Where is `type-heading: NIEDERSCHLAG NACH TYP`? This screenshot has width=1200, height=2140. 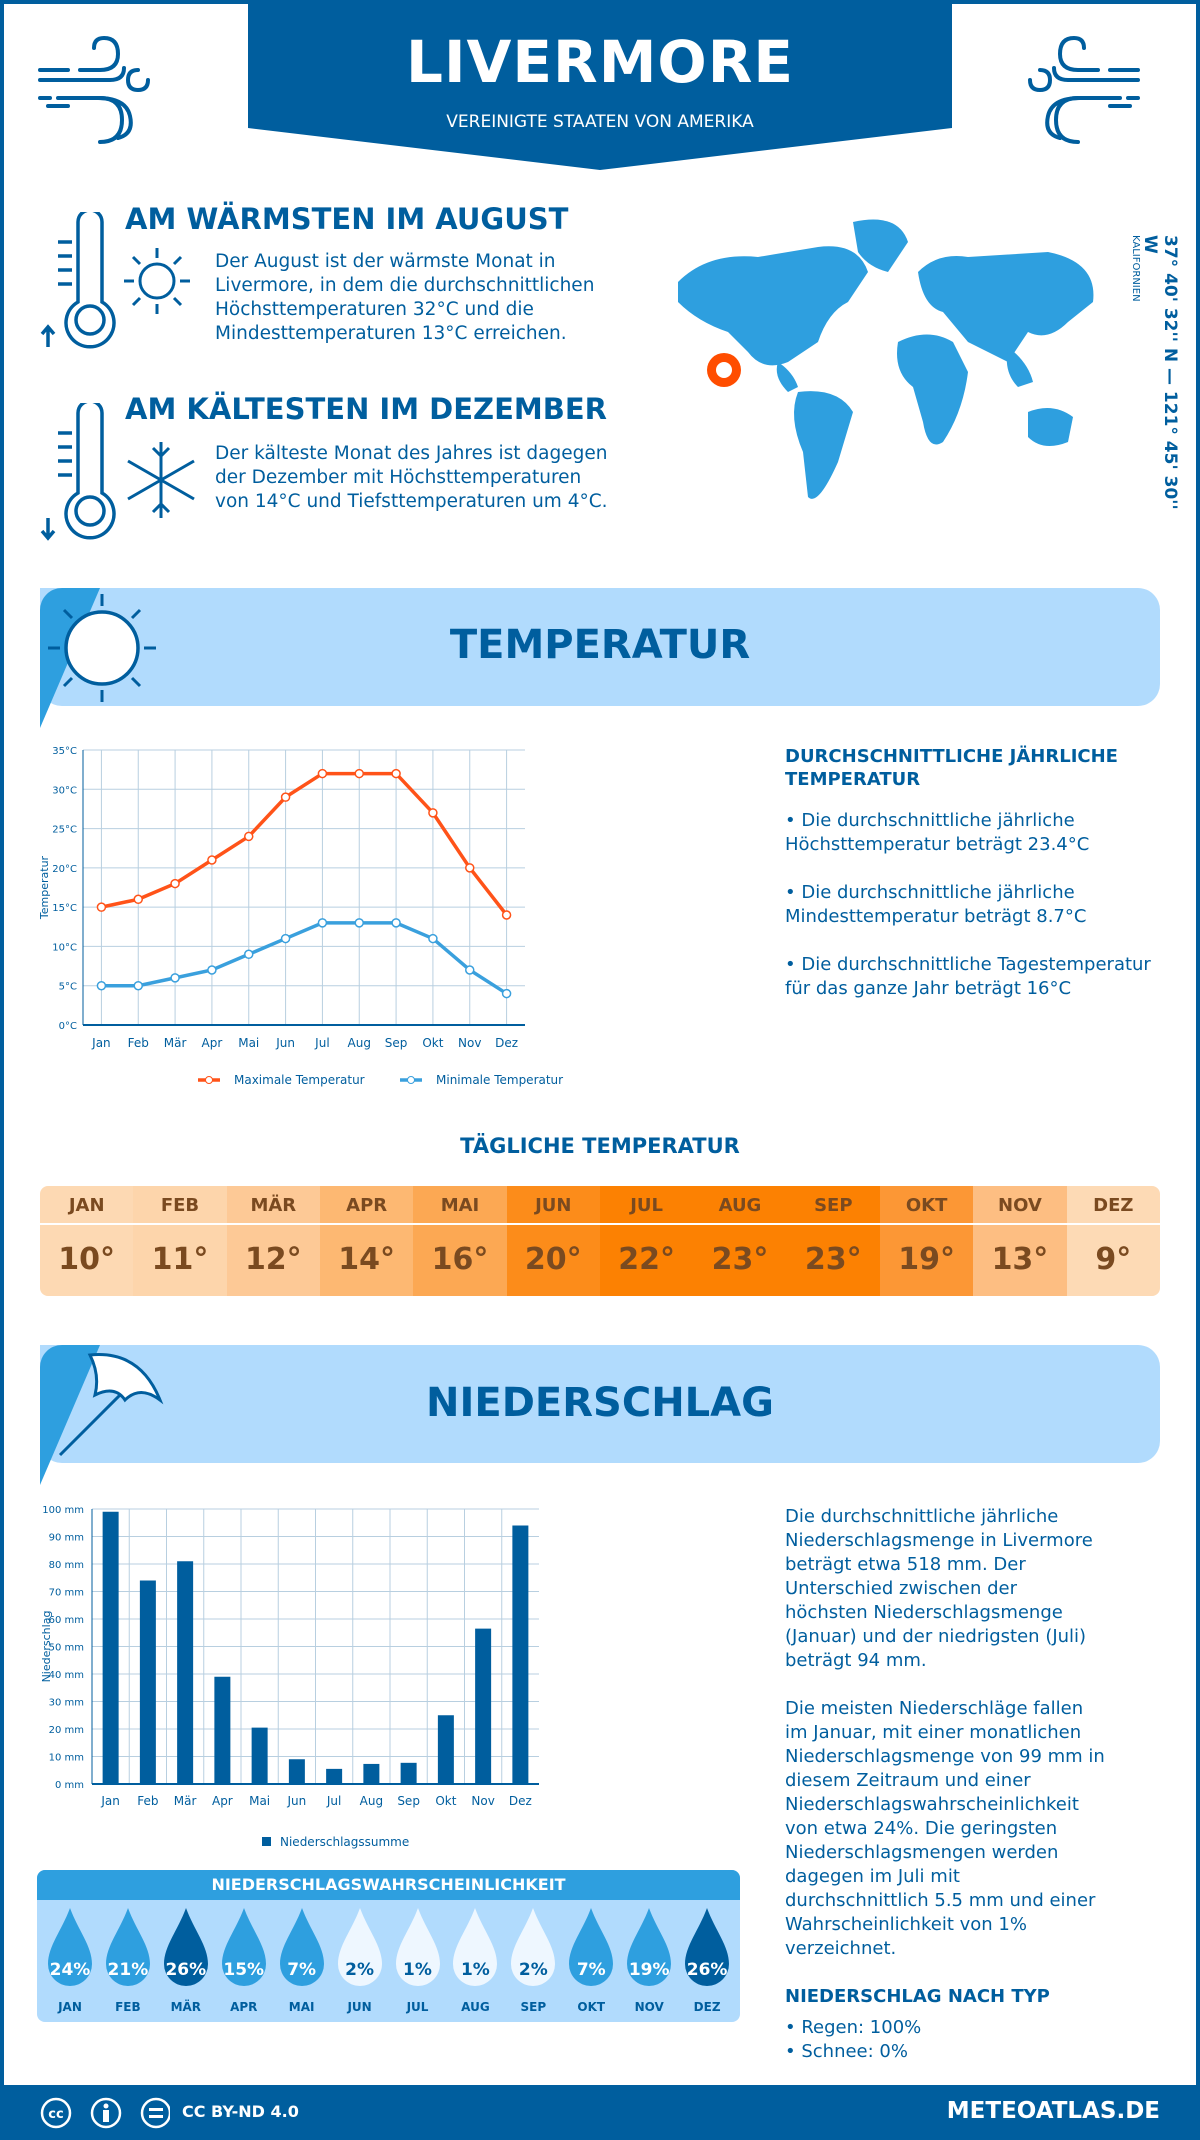 type-heading: NIEDERSCHLAG NACH TYP is located at coordinates (917, 1996).